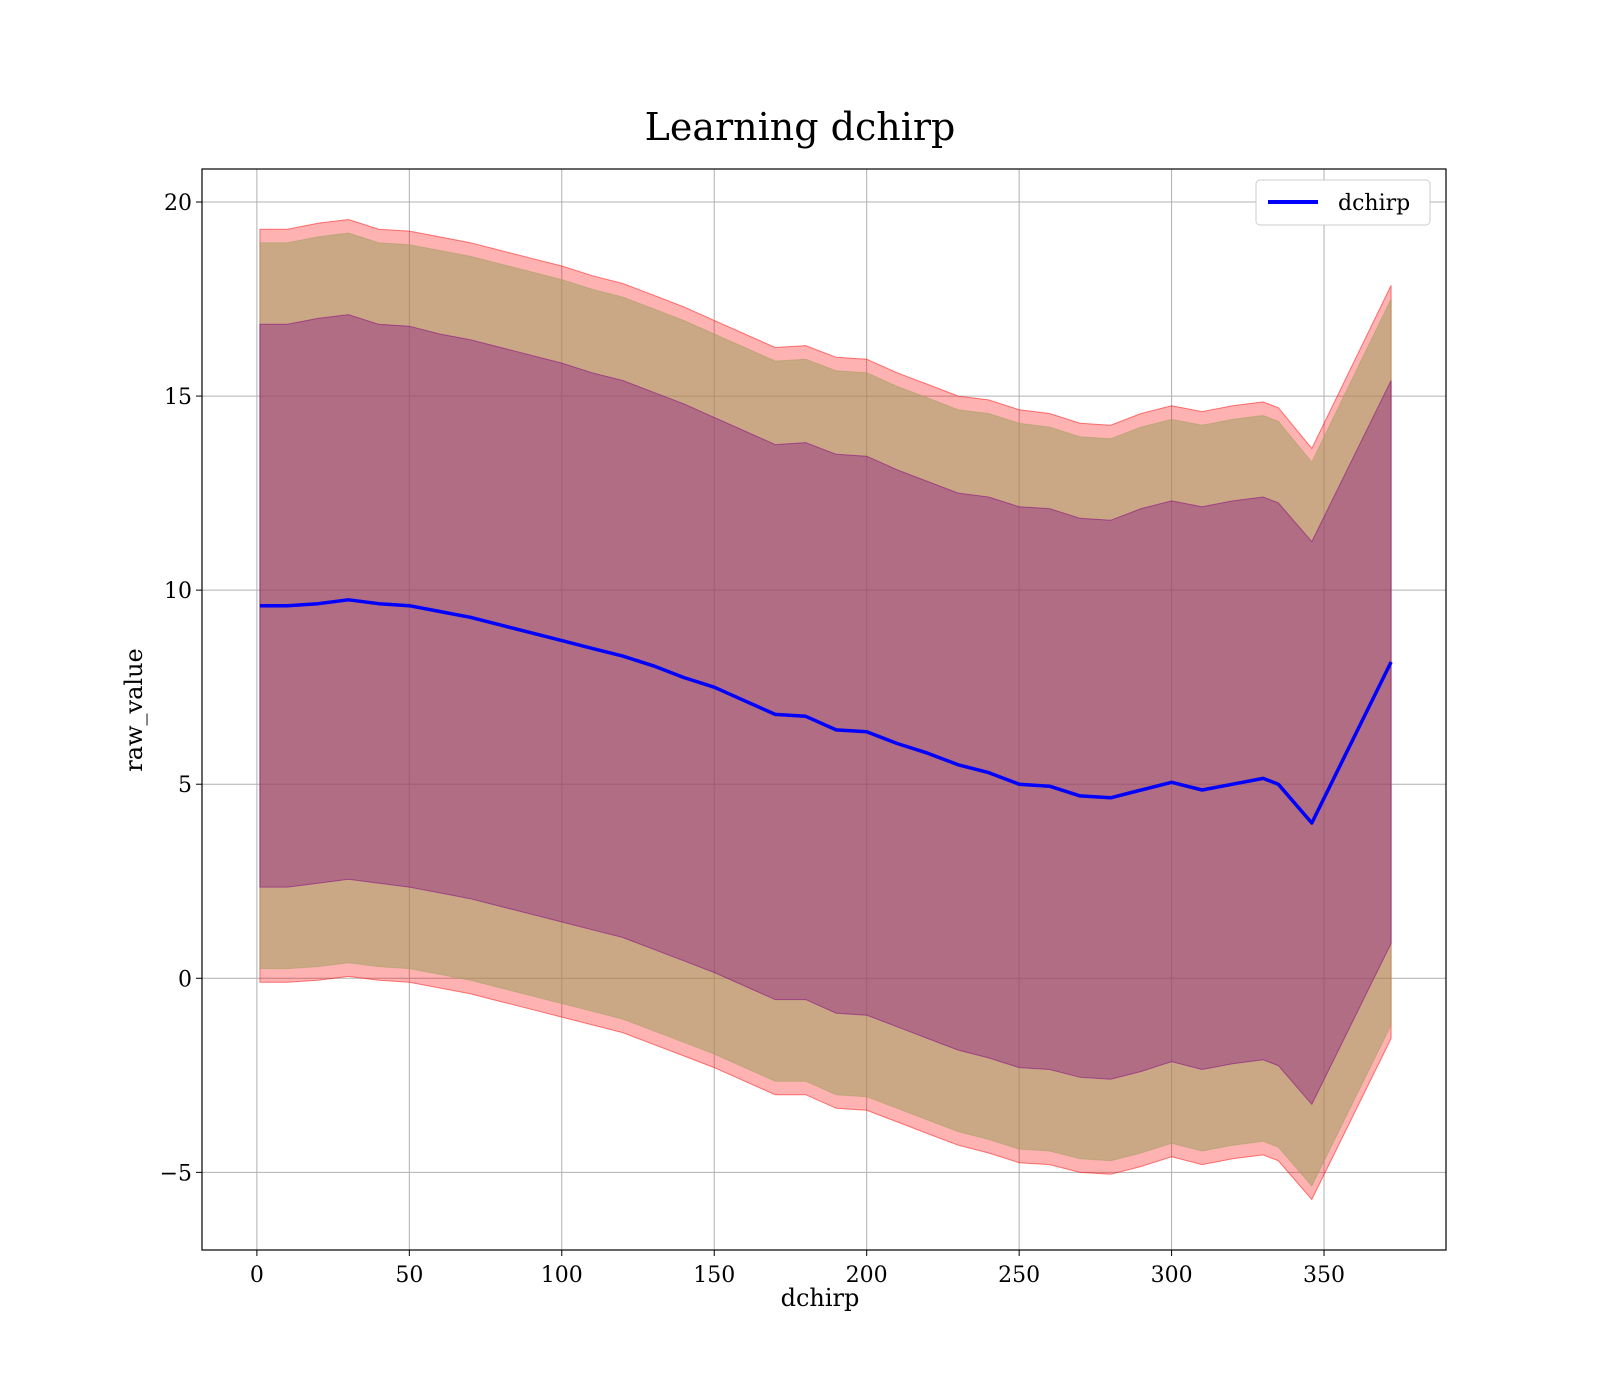 This screenshot has width=1600, height=1400. What do you see at coordinates (1374, 203) in the screenshot?
I see `legend-label: dchirp` at bounding box center [1374, 203].